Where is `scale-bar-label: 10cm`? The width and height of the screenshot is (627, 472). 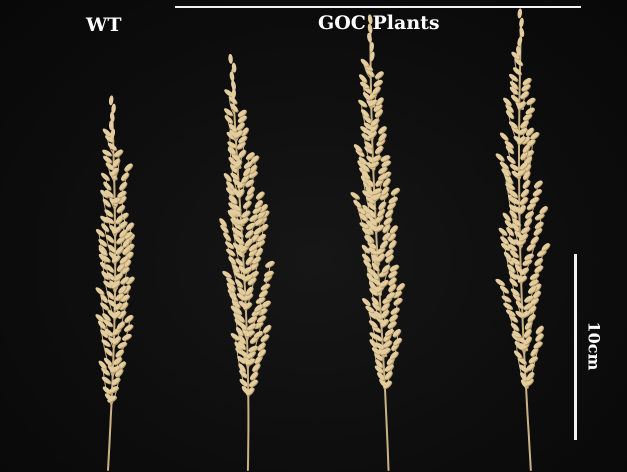
scale-bar-label: 10cm is located at coordinates (594, 346).